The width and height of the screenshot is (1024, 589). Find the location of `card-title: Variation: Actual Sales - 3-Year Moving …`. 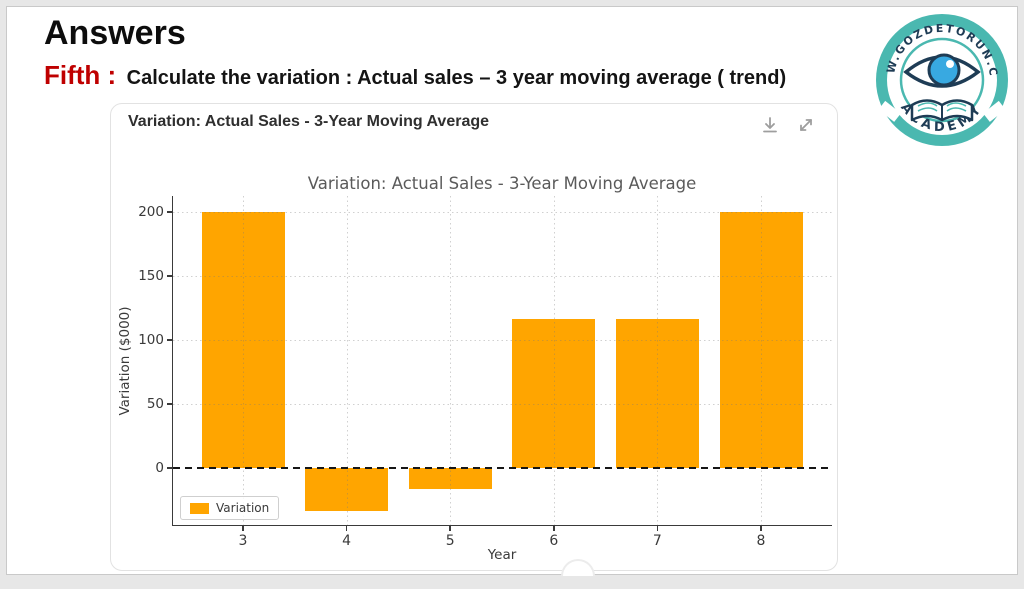

card-title: Variation: Actual Sales - 3-Year Moving … is located at coordinates (309, 121).